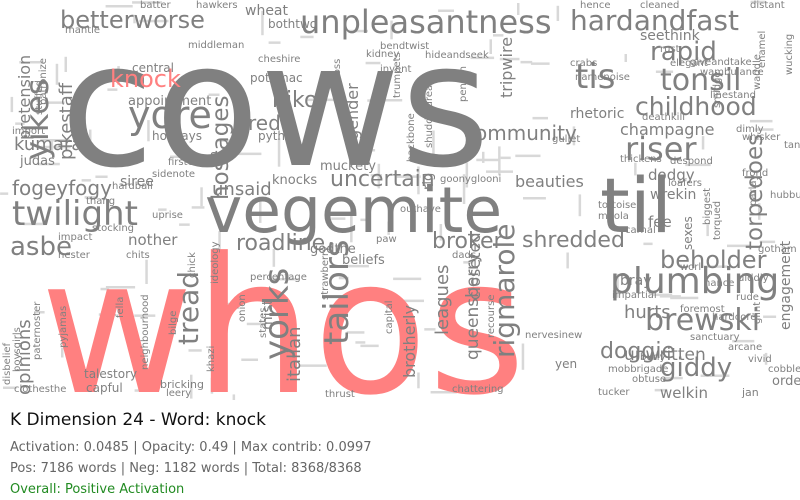  Describe the element at coordinates (382, 179) in the screenshot. I see `cloud-word: uncertain` at that location.